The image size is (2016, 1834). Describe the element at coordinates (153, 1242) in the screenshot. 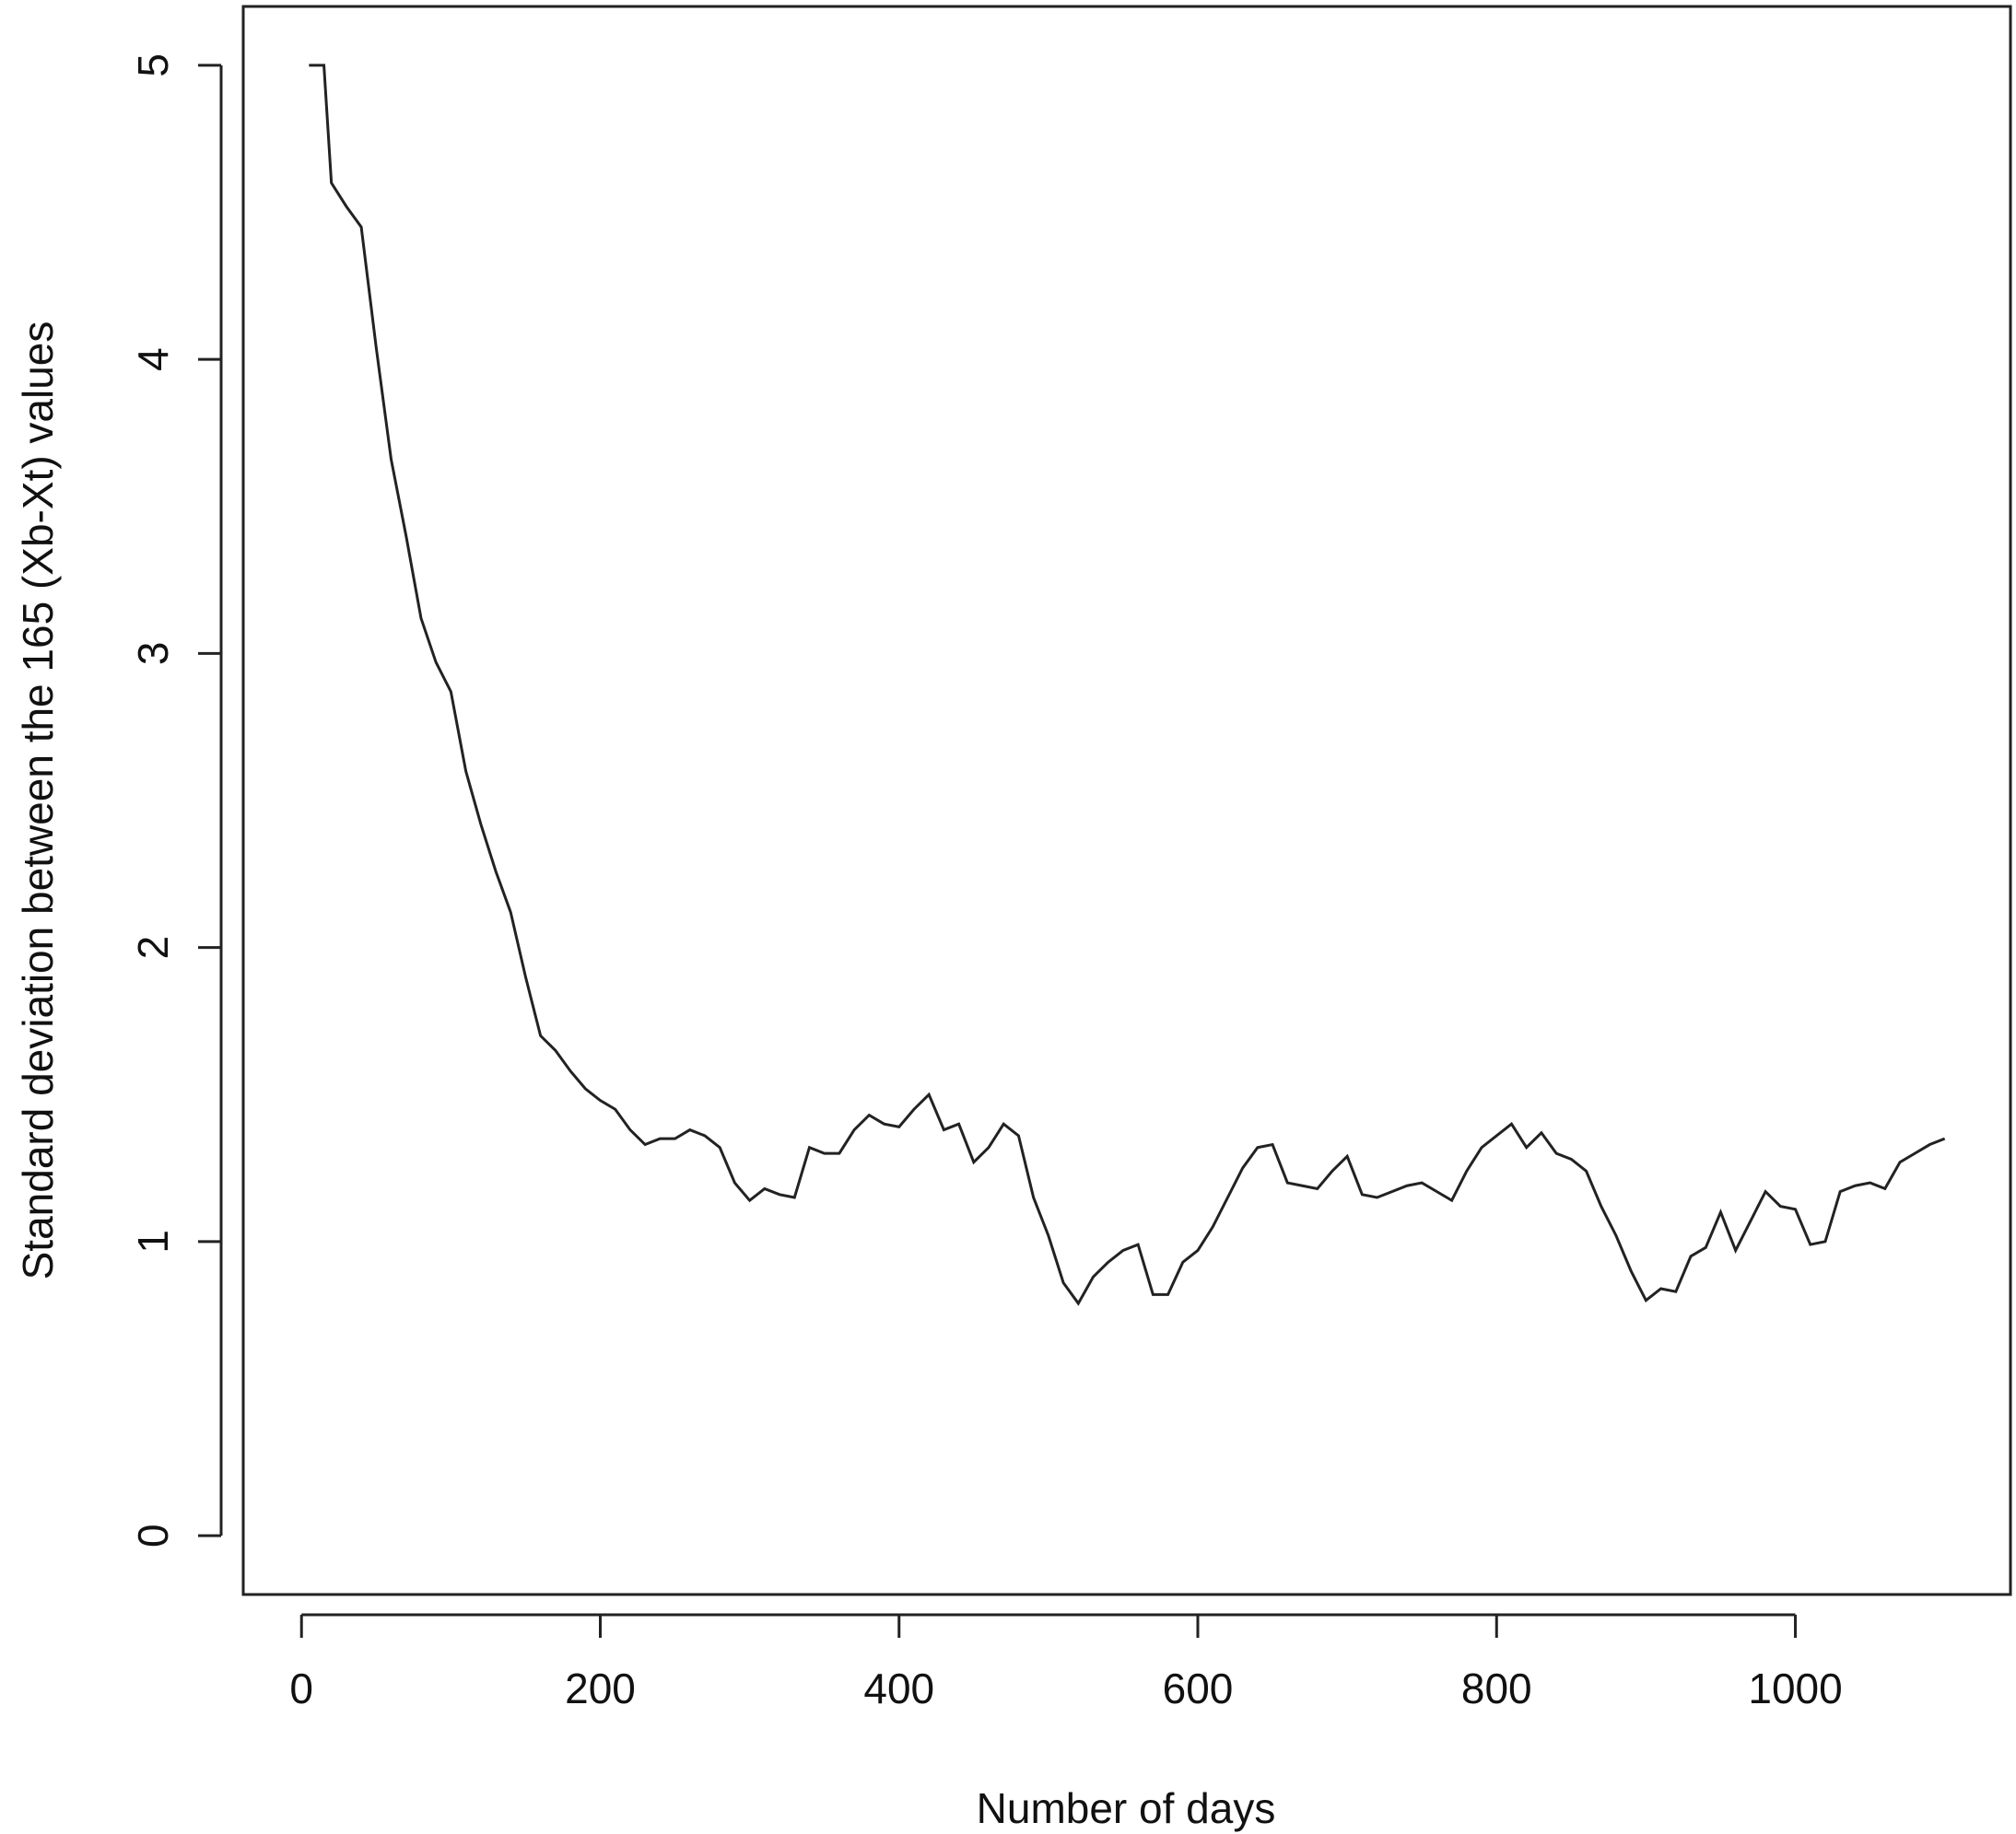

I see `y-tick-label: 1` at that location.